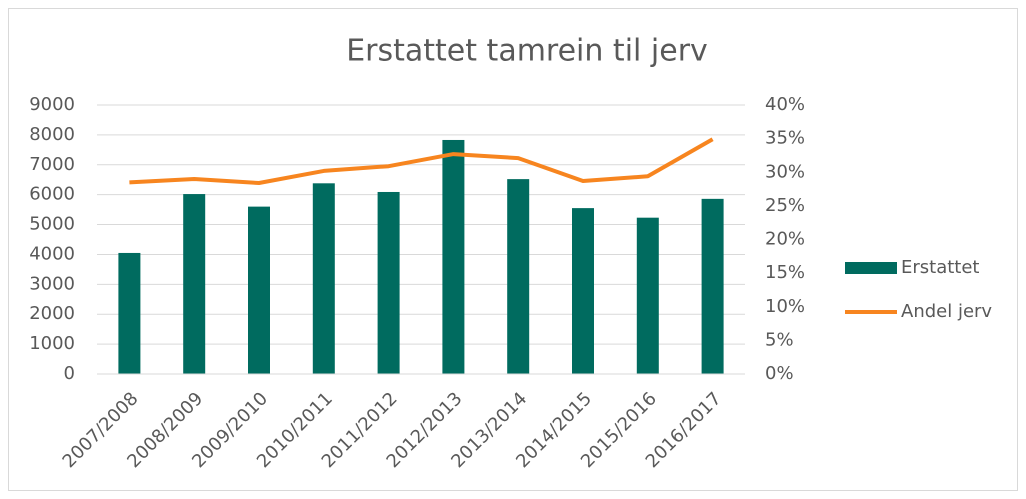 The width and height of the screenshot is (1026, 499). I want to click on y2-tick-label: 10%, so click(785, 306).